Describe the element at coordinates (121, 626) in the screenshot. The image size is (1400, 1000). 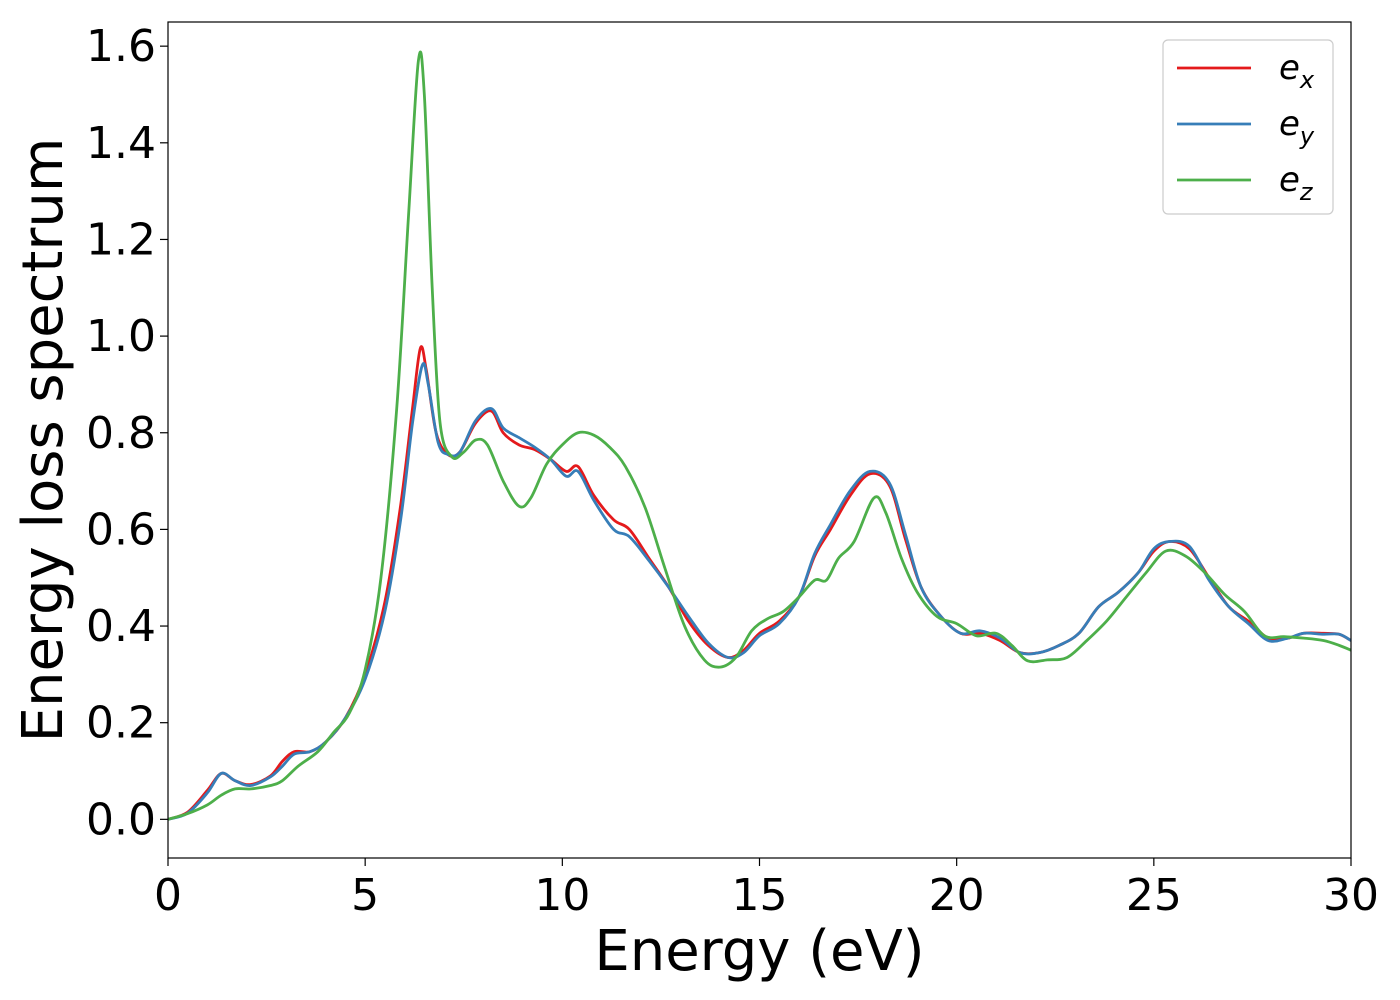
I see `y-tick-label: 0.4` at that location.